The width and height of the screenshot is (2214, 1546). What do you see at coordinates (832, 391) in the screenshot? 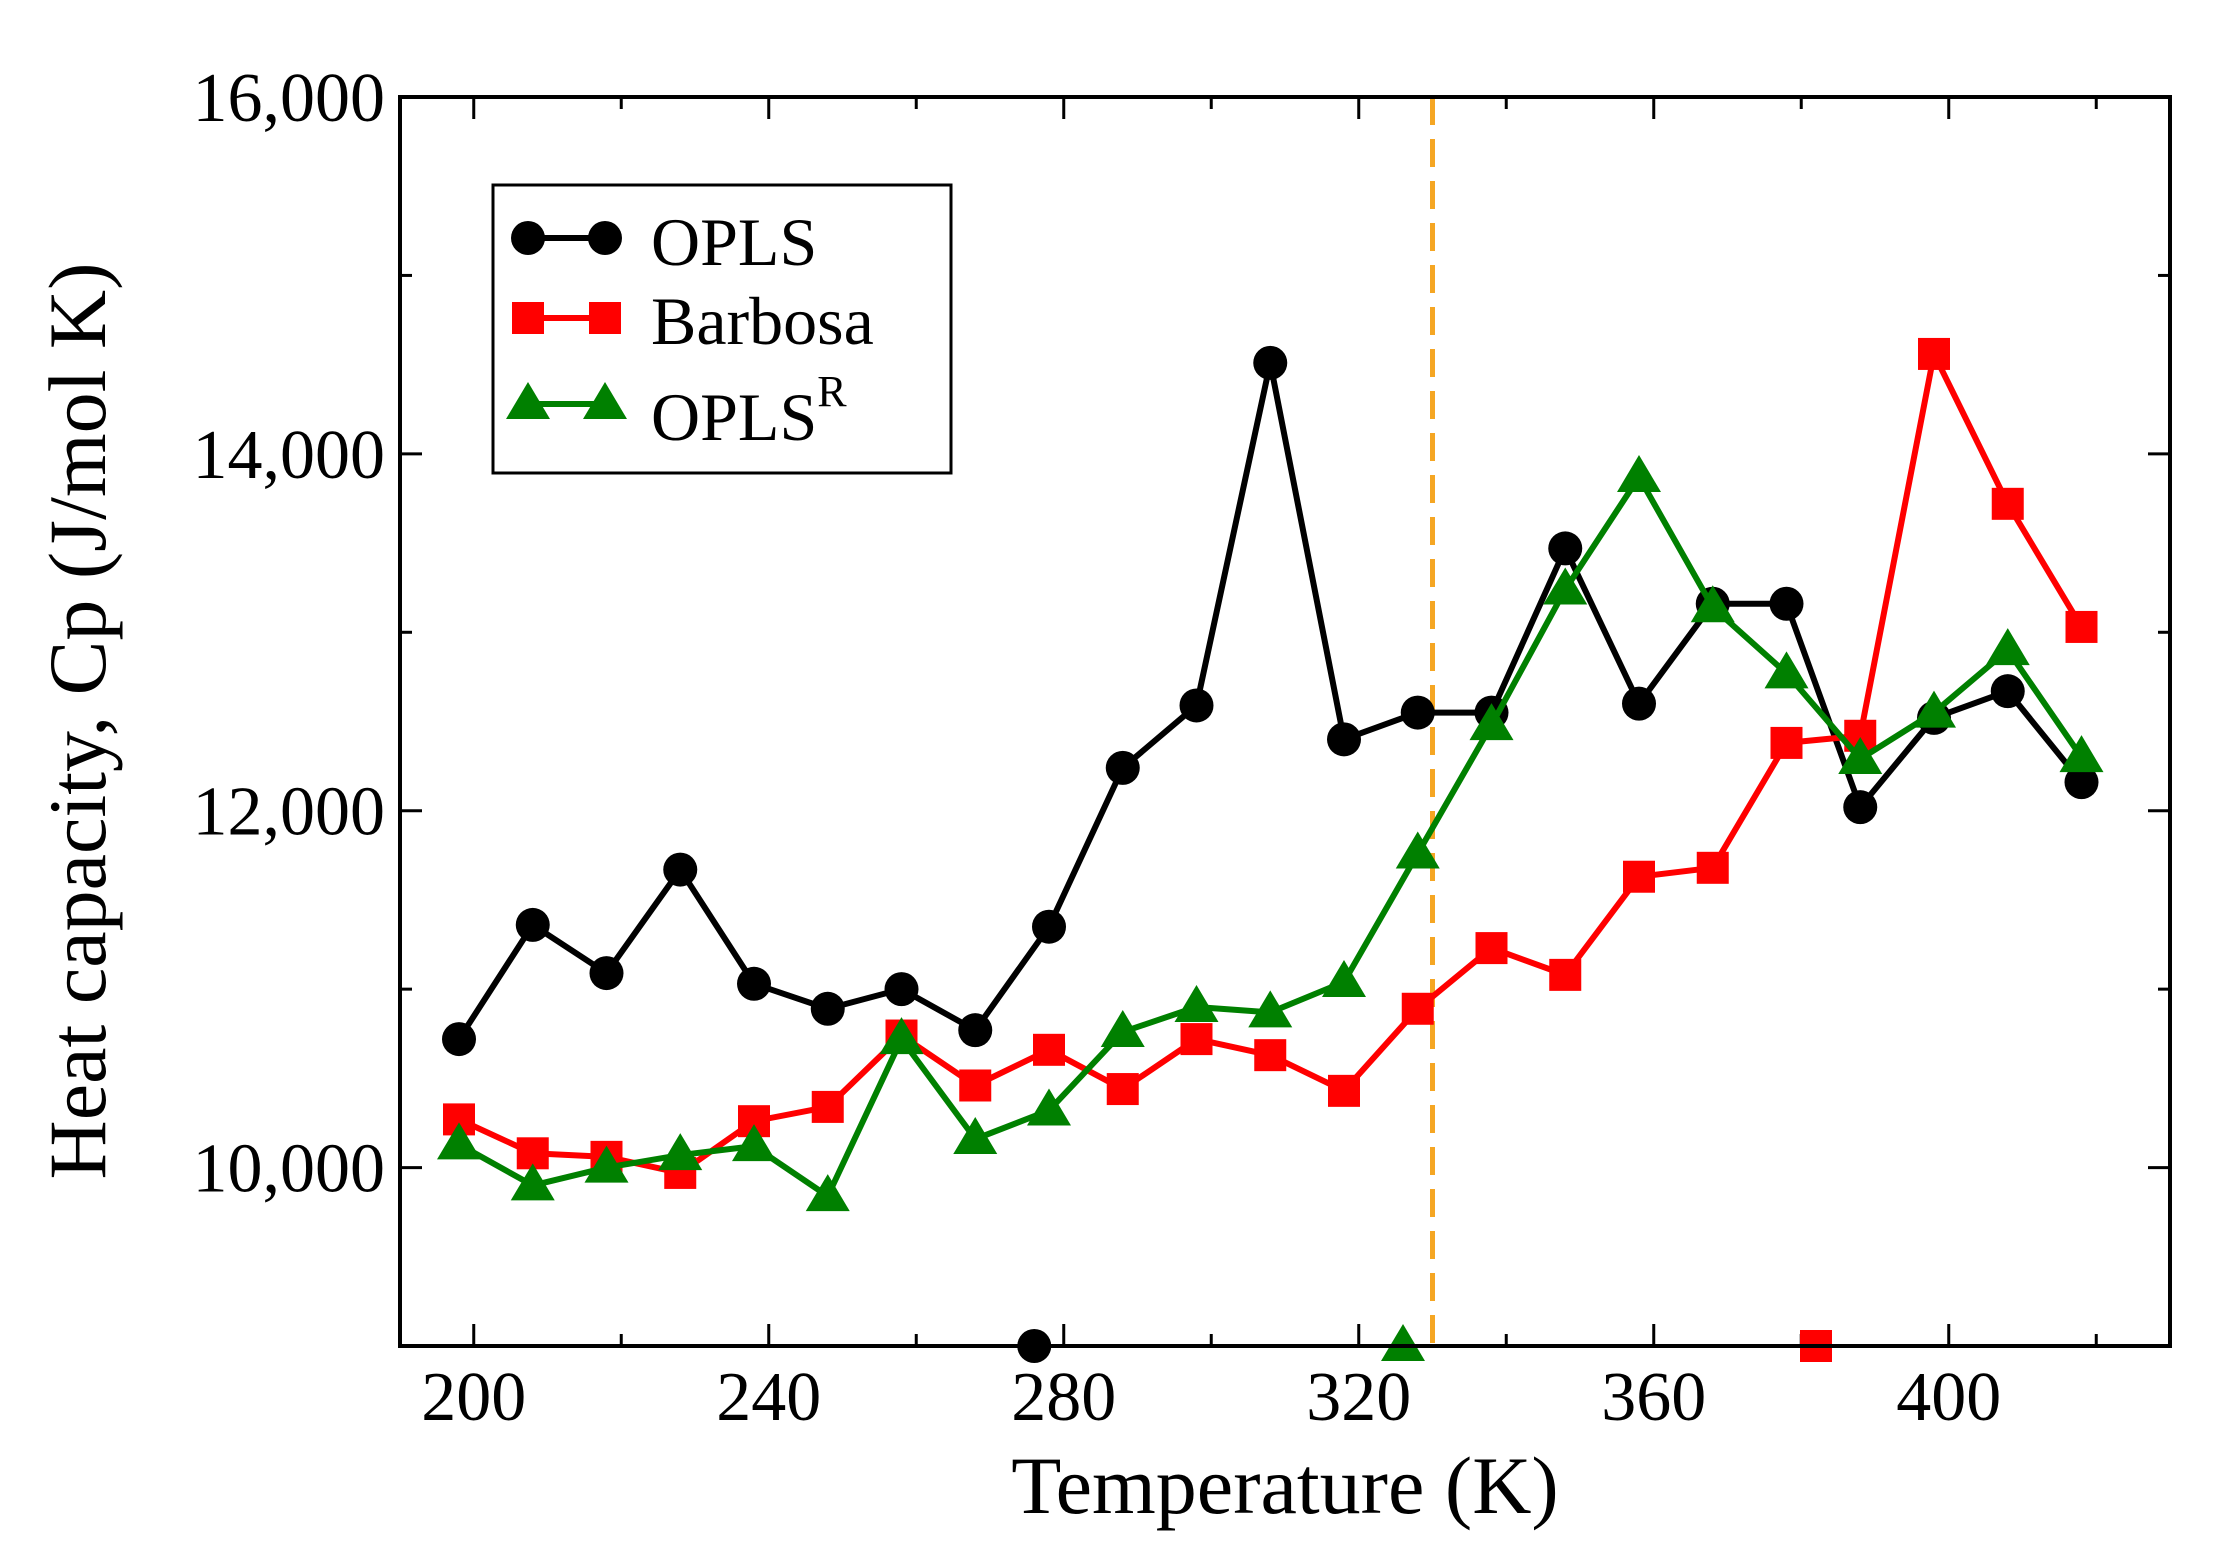
I see `legend-label-oplsr-superscript: R` at bounding box center [832, 391].